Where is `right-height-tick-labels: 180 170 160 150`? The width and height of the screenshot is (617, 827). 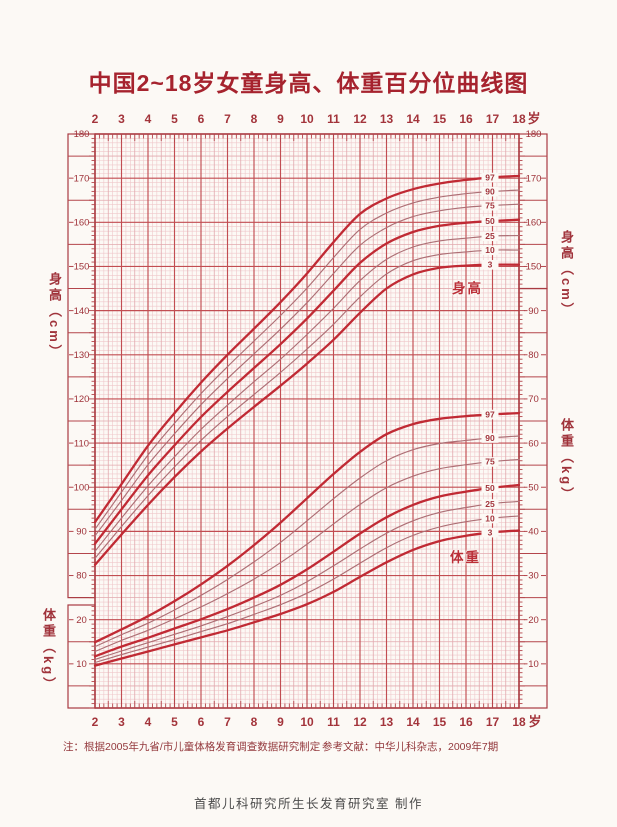 right-height-tick-labels: 180 170 160 150 is located at coordinates (534, 200).